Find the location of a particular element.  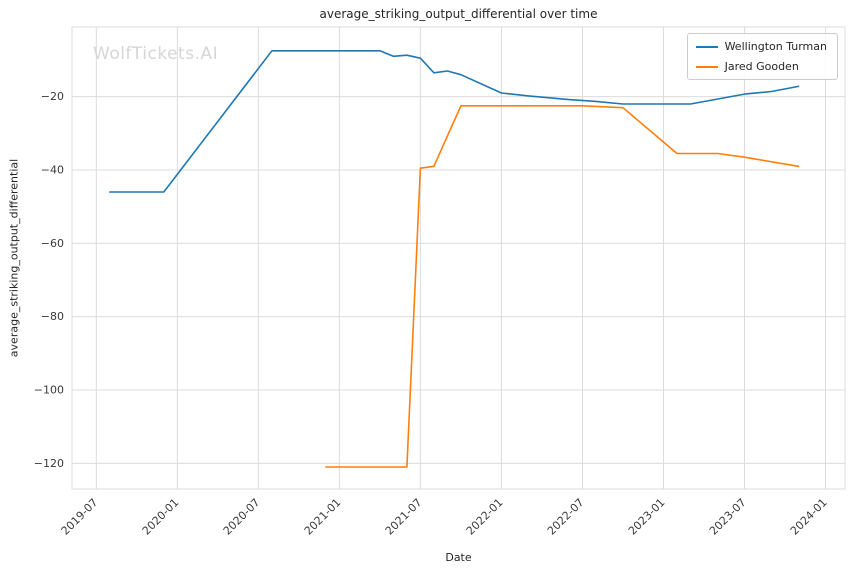

x-tick-label: 2021-01 is located at coordinates (323, 517).